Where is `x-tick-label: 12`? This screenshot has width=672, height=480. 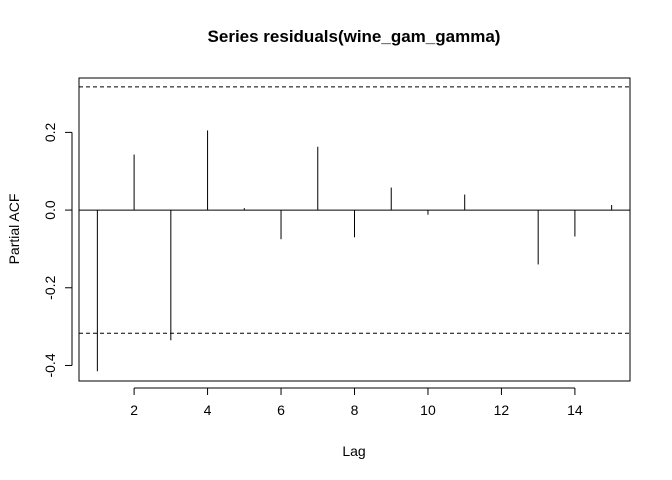 x-tick-label: 12 is located at coordinates (502, 410).